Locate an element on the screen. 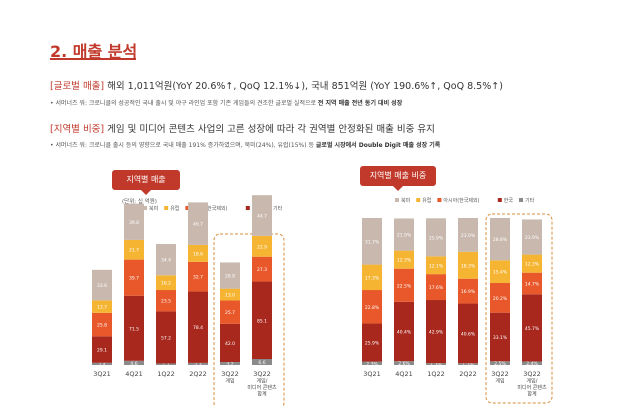  data-label: 21.9% is located at coordinates (404, 236).